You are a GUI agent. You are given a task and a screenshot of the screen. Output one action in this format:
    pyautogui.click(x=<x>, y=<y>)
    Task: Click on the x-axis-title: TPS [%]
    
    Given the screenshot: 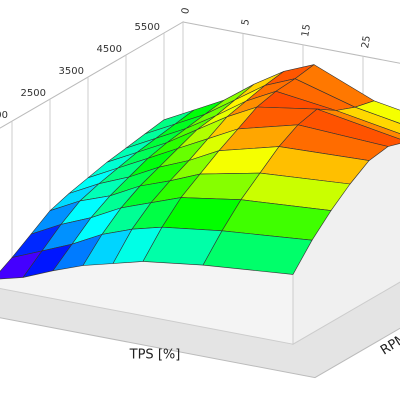 What is the action you would take?
    pyautogui.click(x=155, y=355)
    